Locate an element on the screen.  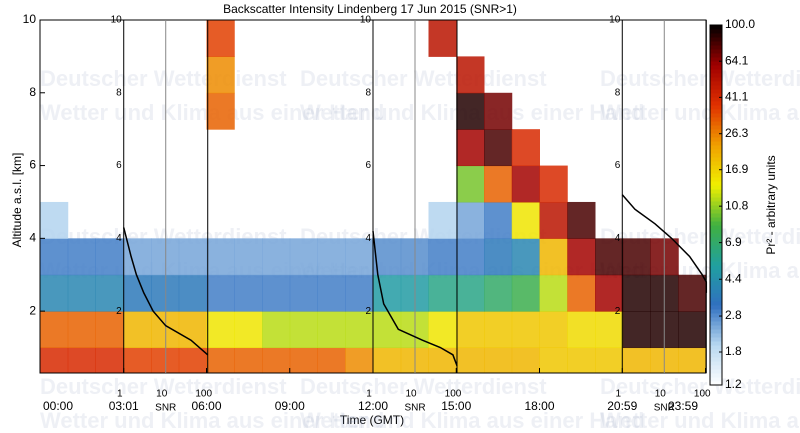
colorbar-tick-label: 64.1 is located at coordinates (737, 60).